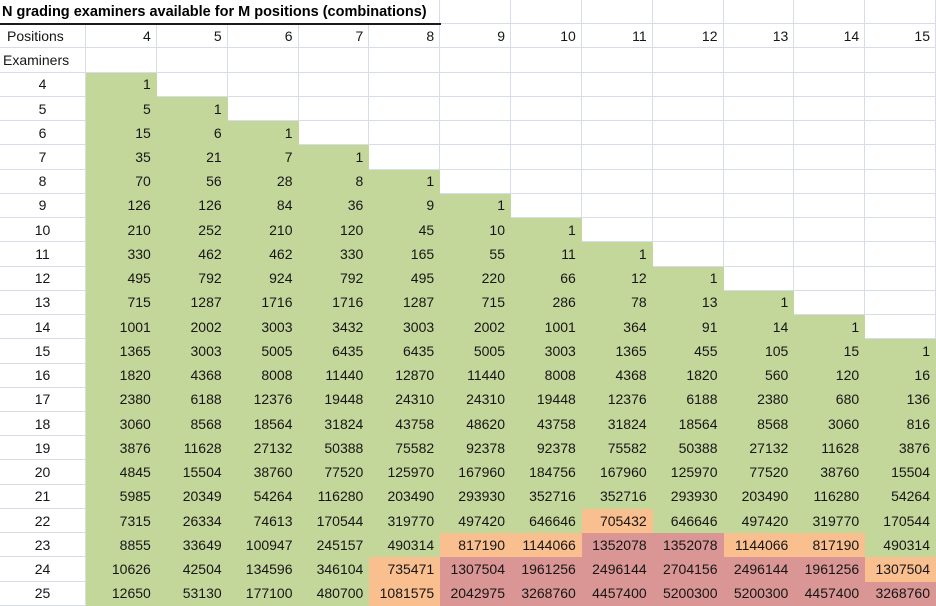  Describe the element at coordinates (688, 521) in the screenshot. I see `table-cell: 646646` at that location.